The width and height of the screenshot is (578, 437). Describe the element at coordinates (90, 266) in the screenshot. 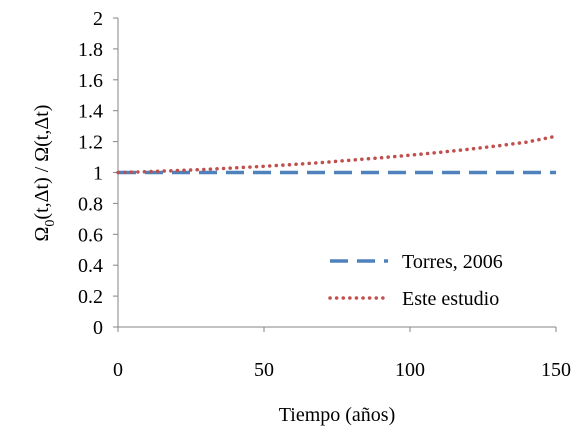

I see `y-tick-label: 0.4` at that location.